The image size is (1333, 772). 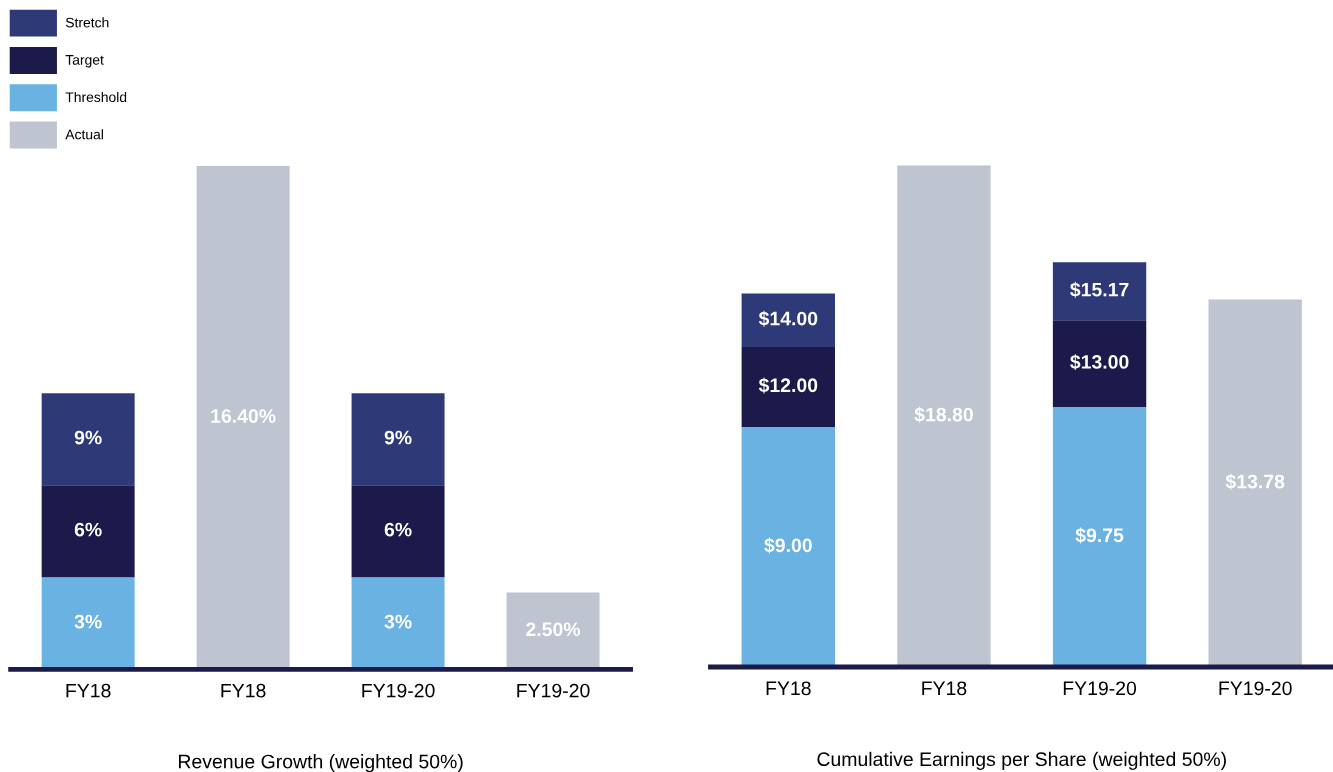 I want to click on data-label: $18.80, so click(x=943, y=414).